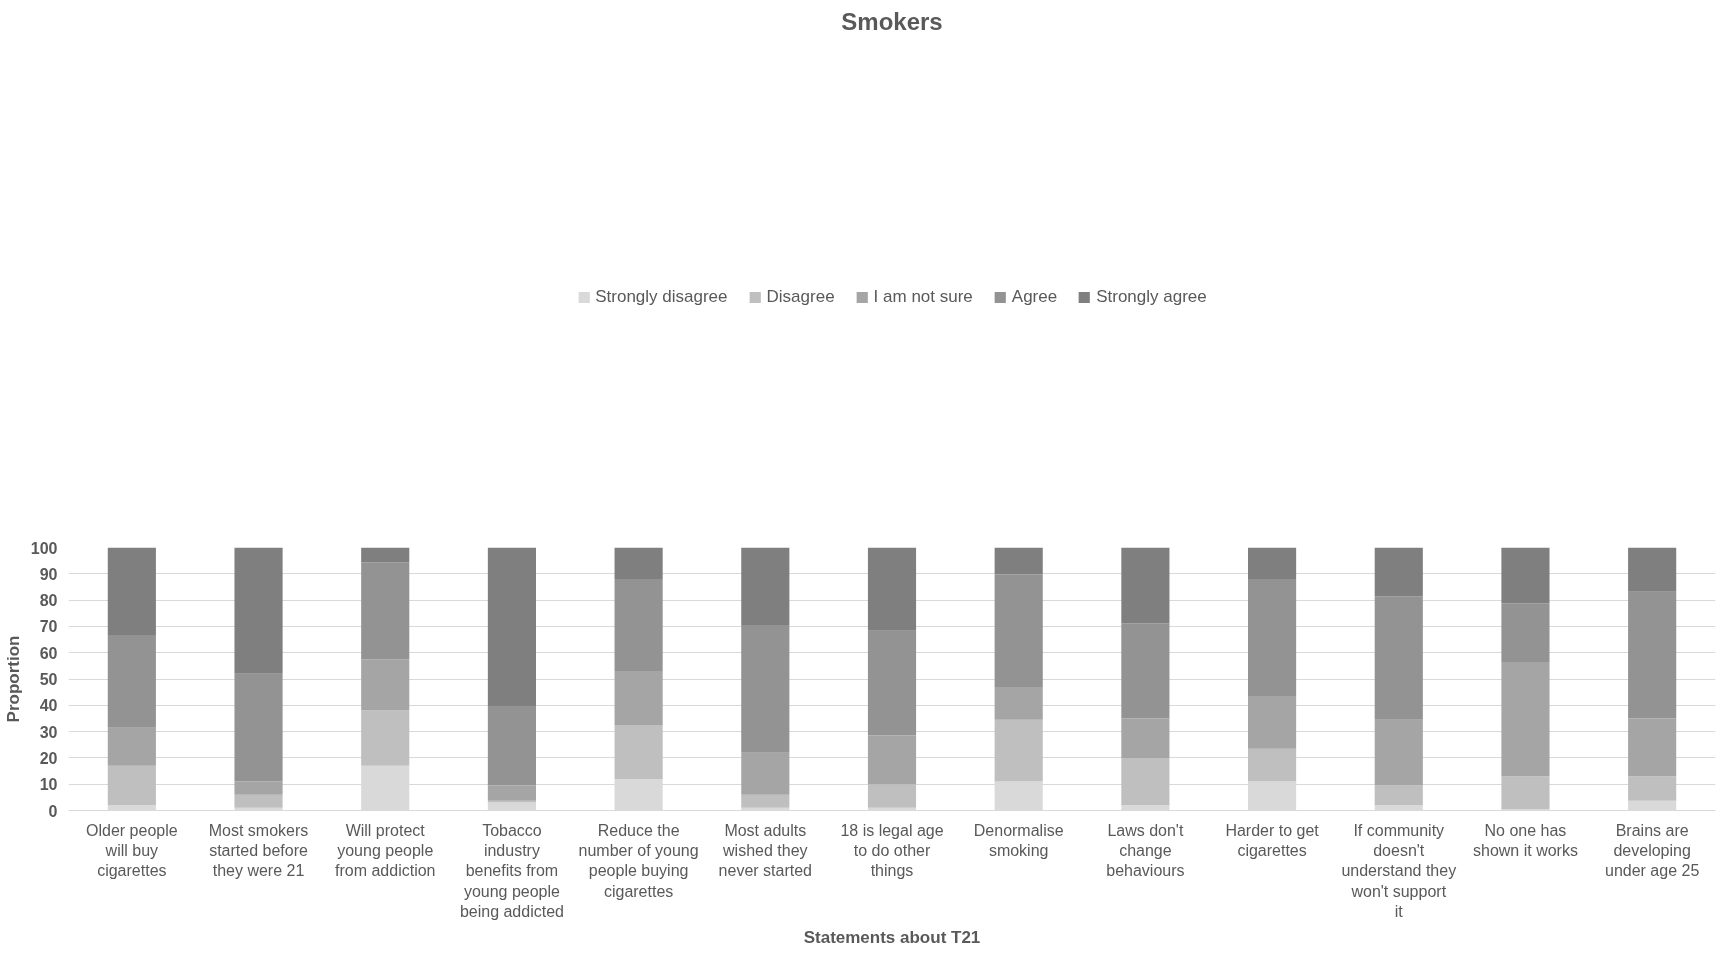  What do you see at coordinates (1145, 850) in the screenshot?
I see `x-tick-label: Laws don't change behaviours` at bounding box center [1145, 850].